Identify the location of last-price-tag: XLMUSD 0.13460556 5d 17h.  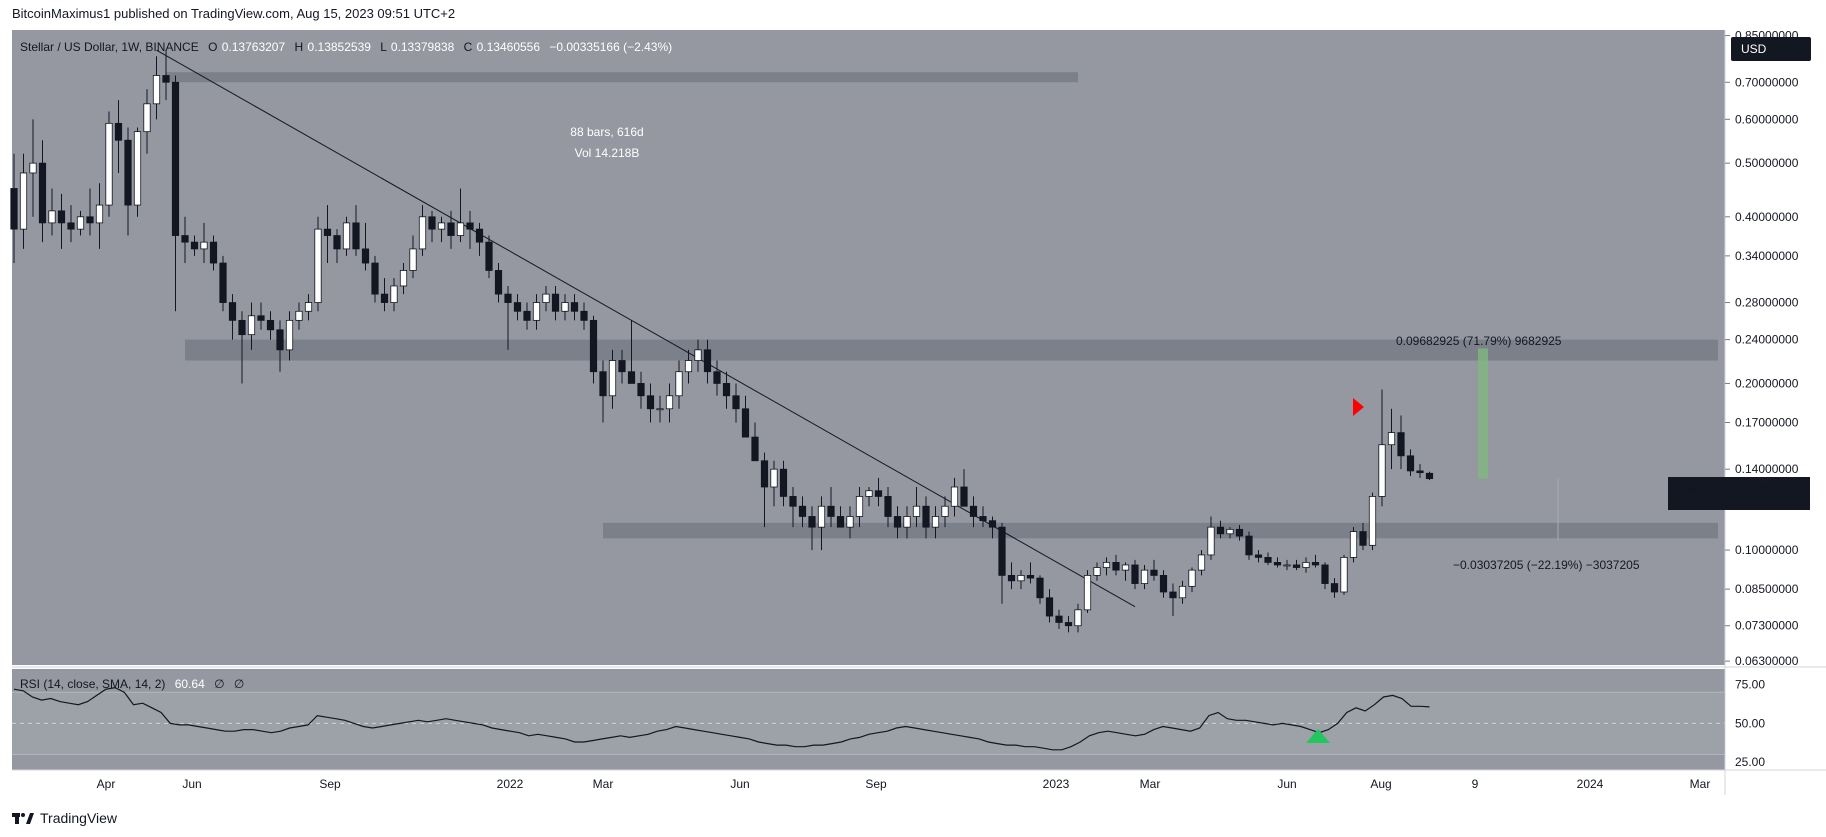
(1739, 493).